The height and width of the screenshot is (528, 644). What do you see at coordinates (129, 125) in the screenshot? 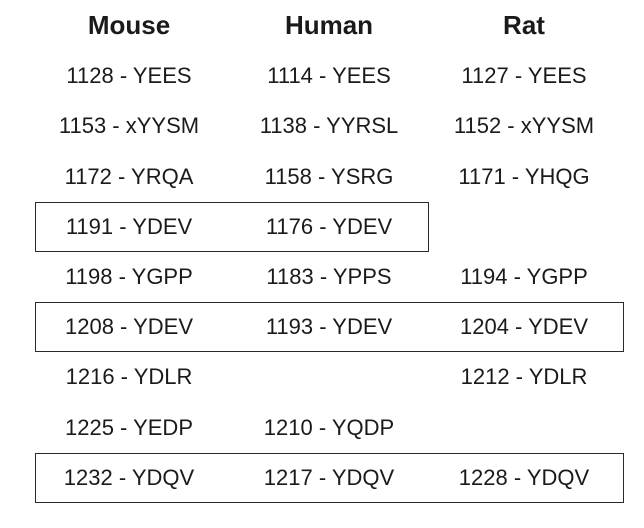
I see `cell-mouse-motif: 1153 - xYYSM` at bounding box center [129, 125].